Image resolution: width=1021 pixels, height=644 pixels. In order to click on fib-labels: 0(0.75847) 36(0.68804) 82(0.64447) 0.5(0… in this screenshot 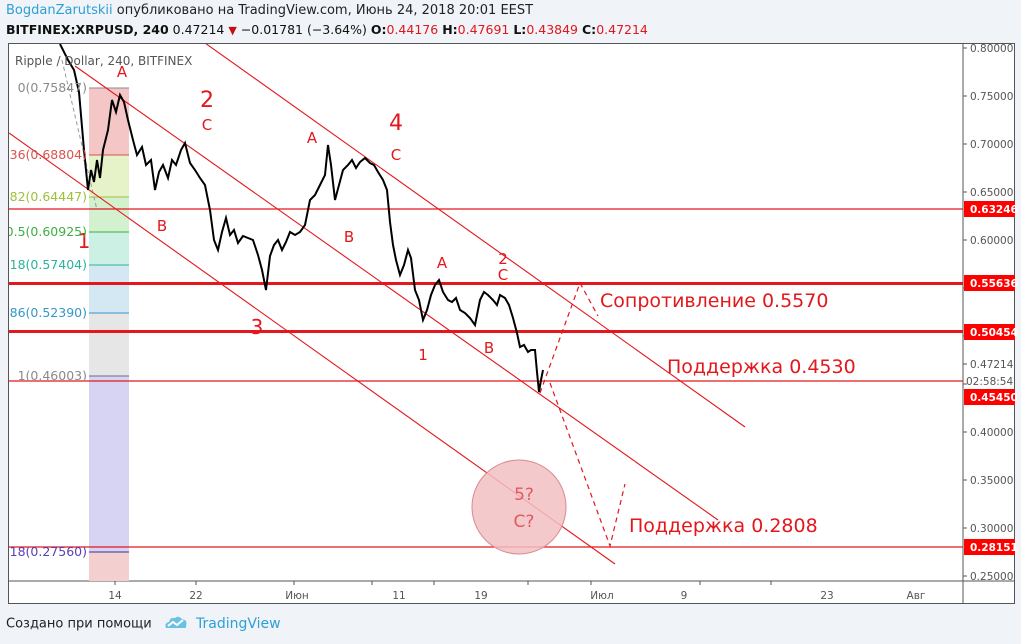, I will do `click(46, 319)`.